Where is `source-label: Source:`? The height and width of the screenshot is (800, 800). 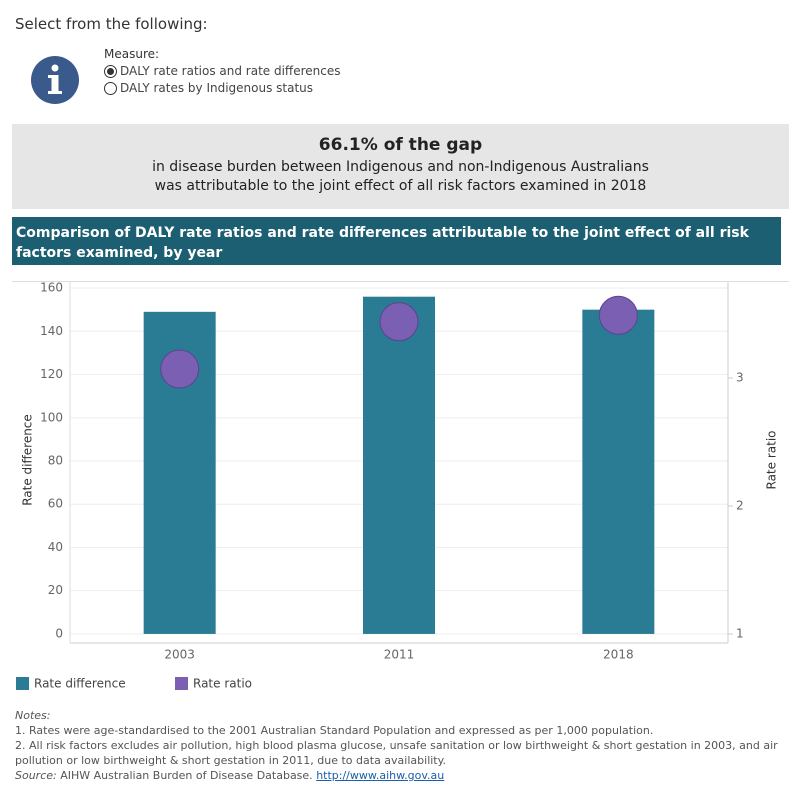 source-label: Source: is located at coordinates (36, 775).